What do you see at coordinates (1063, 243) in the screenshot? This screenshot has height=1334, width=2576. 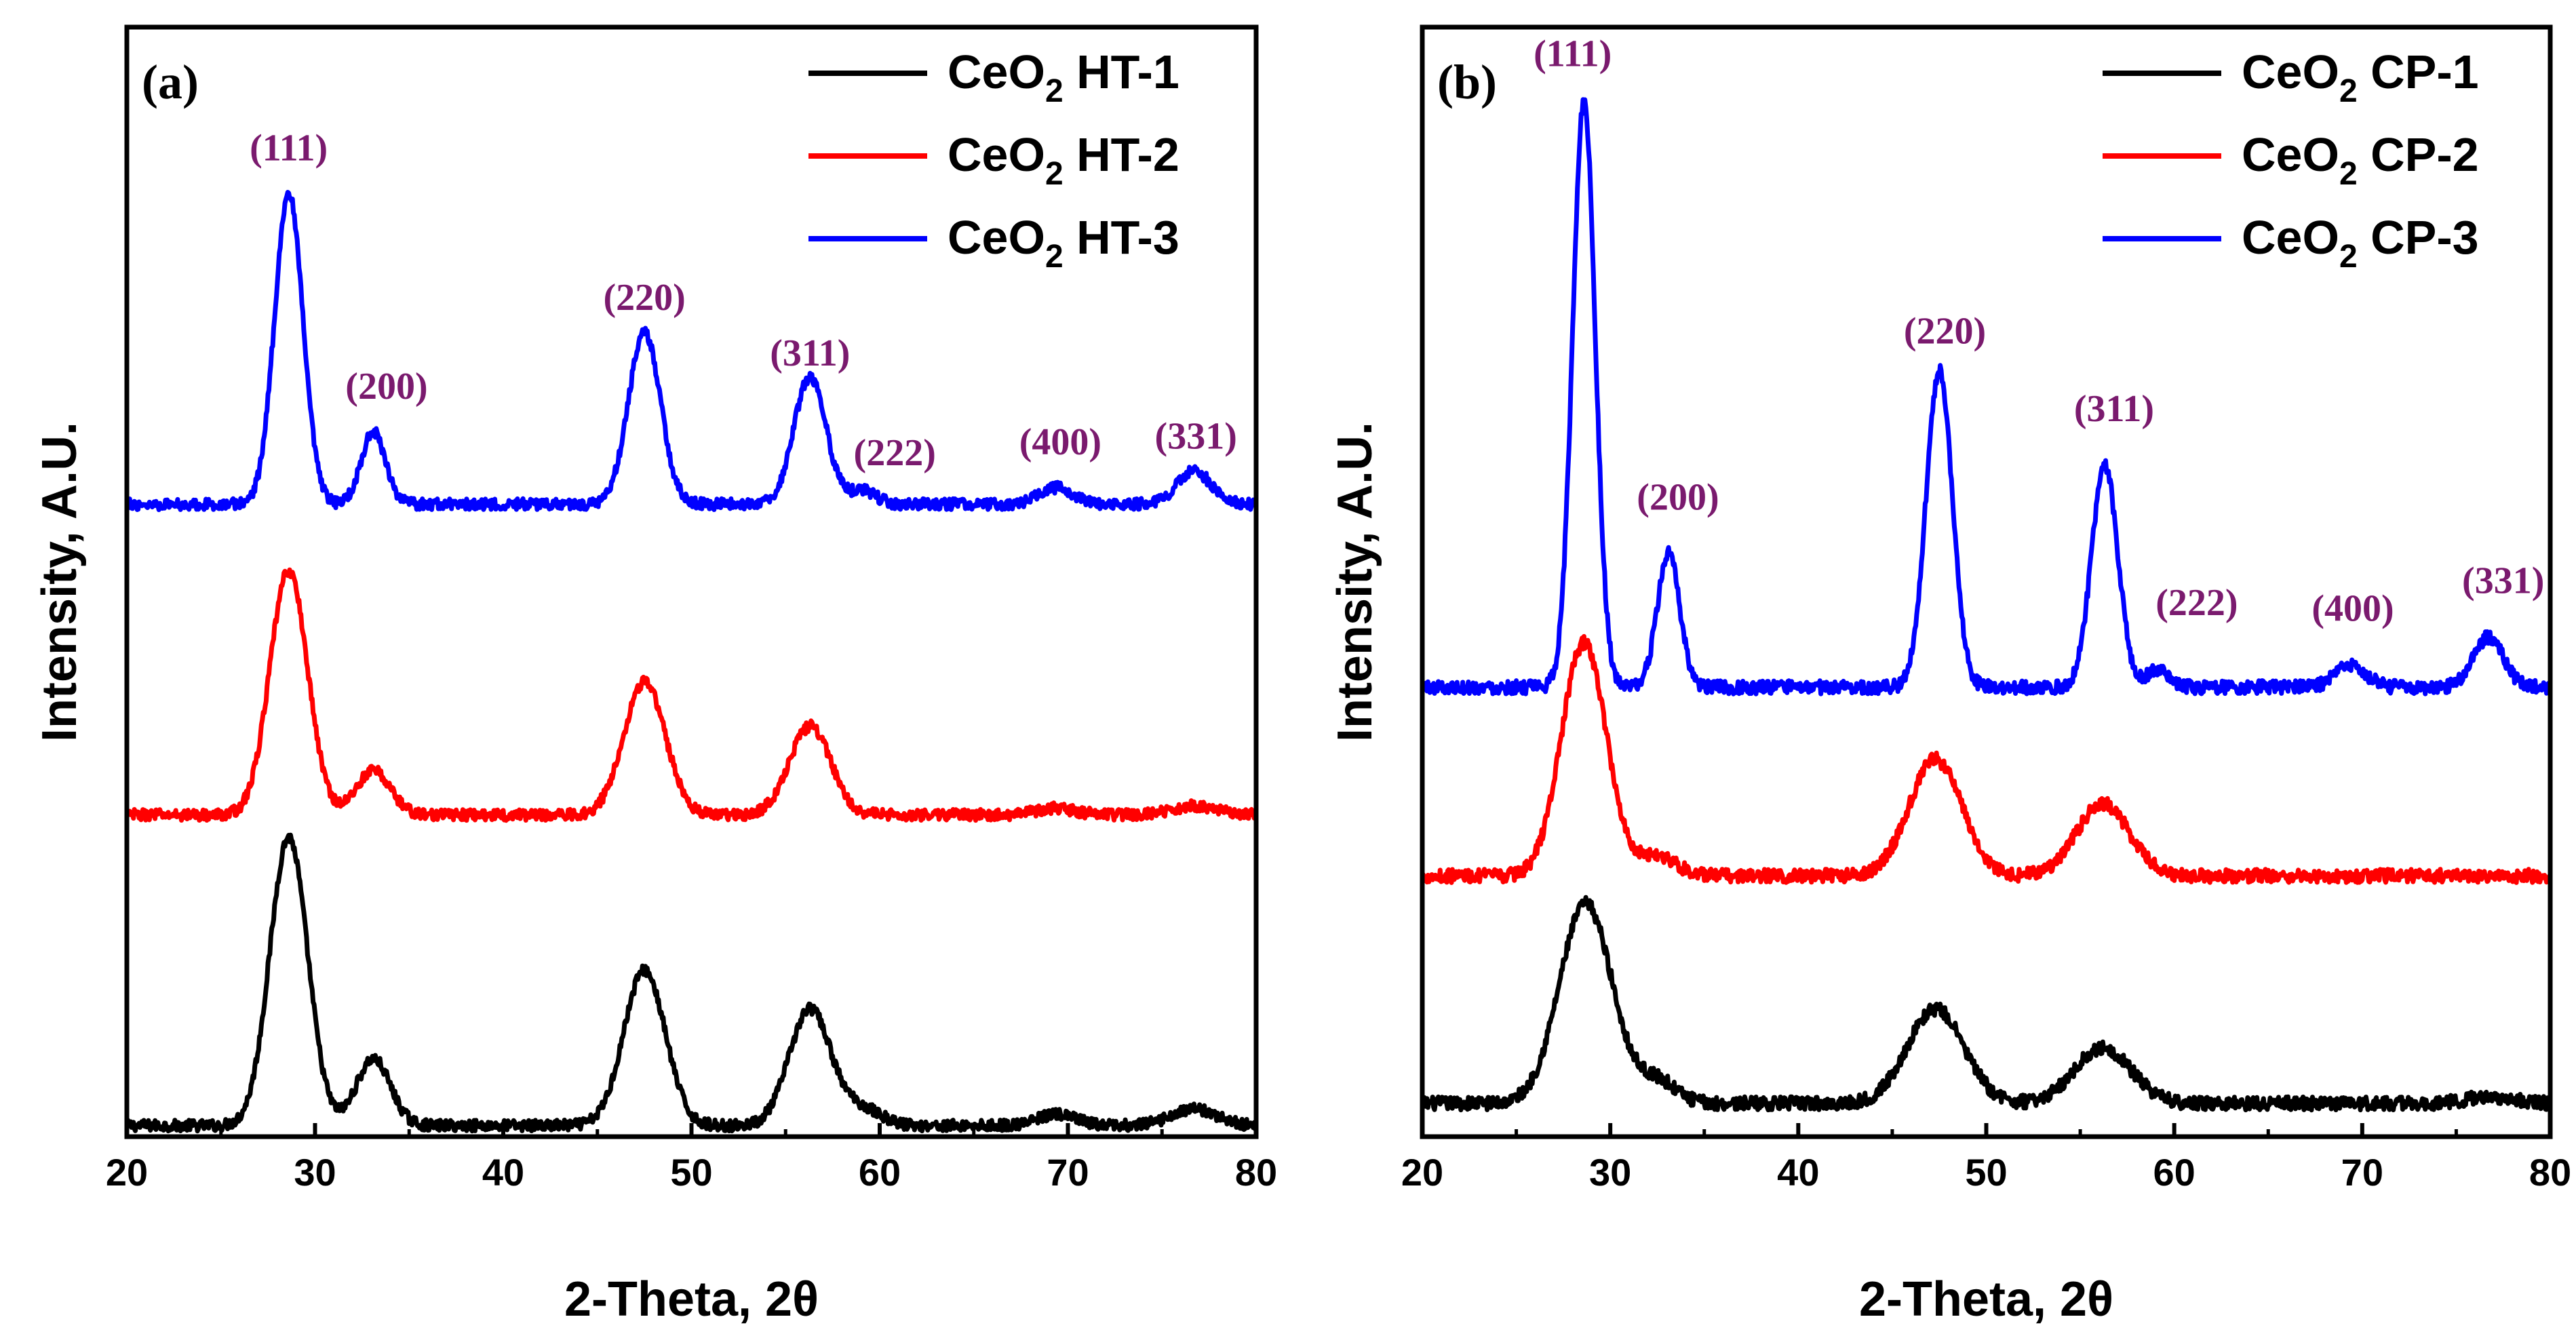 I see `legend-label: CeO2 HT-3` at bounding box center [1063, 243].